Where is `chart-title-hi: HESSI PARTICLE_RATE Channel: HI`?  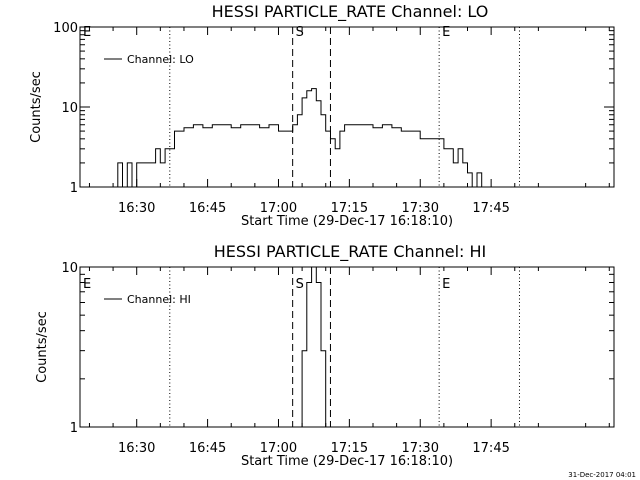
chart-title-hi: HESSI PARTICLE_RATE Channel: HI is located at coordinates (350, 252).